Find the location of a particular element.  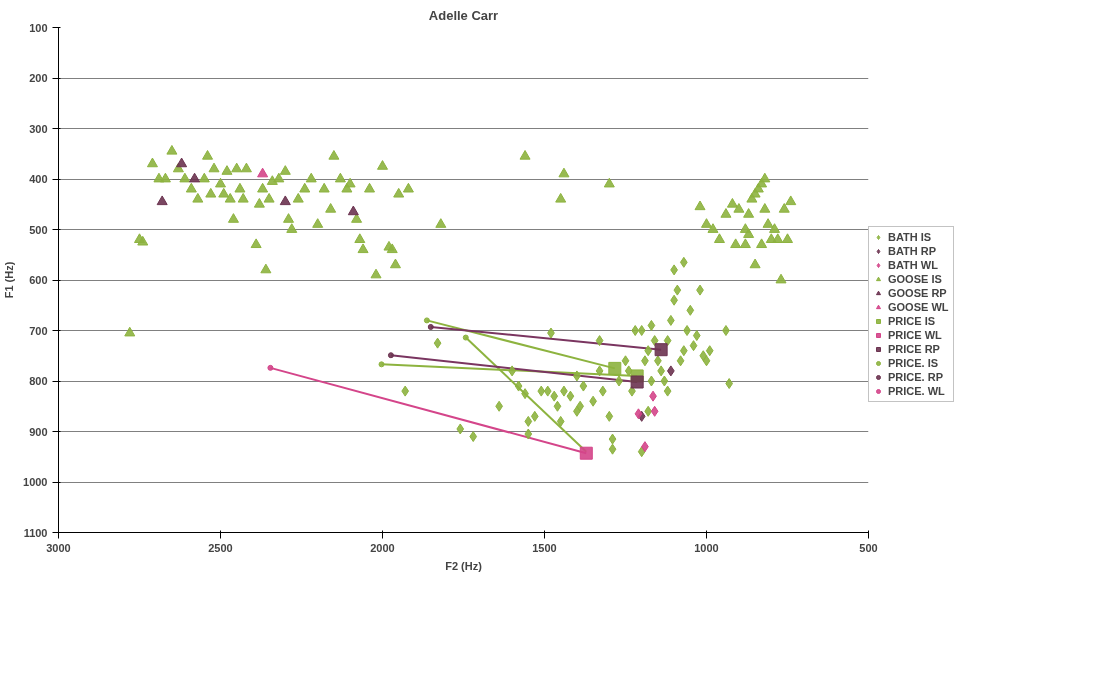

y-tick-label: 1100 is located at coordinates (35, 532).